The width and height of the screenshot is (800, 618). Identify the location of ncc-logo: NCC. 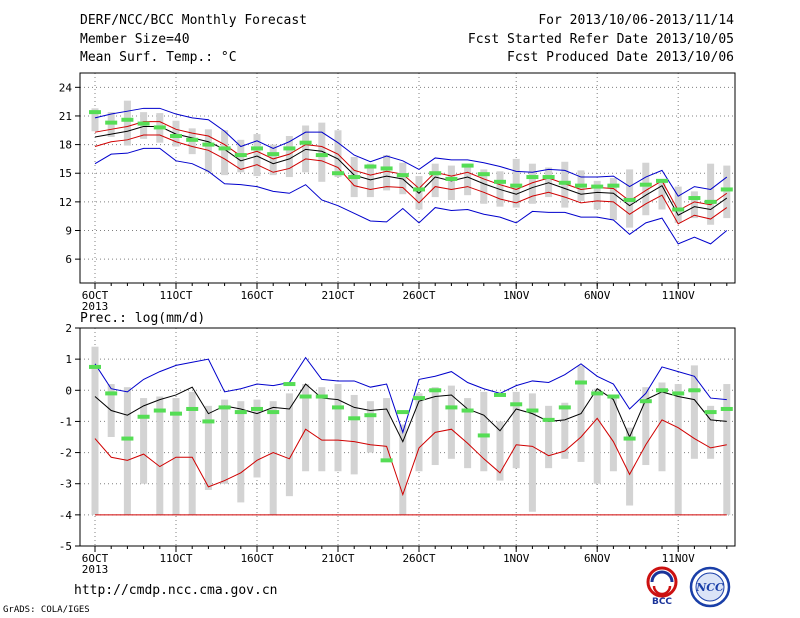
(710, 587).